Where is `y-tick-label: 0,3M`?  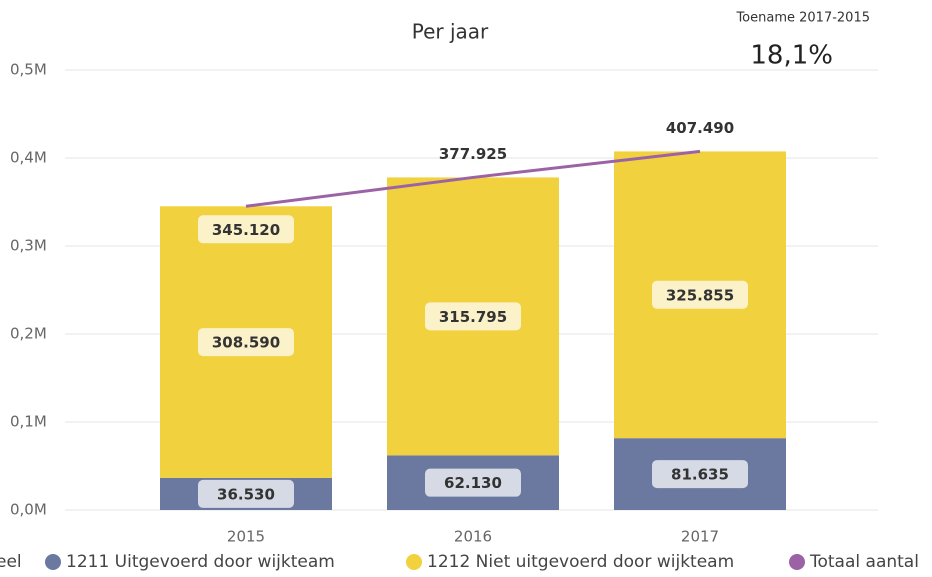
y-tick-label: 0,3M is located at coordinates (28, 246).